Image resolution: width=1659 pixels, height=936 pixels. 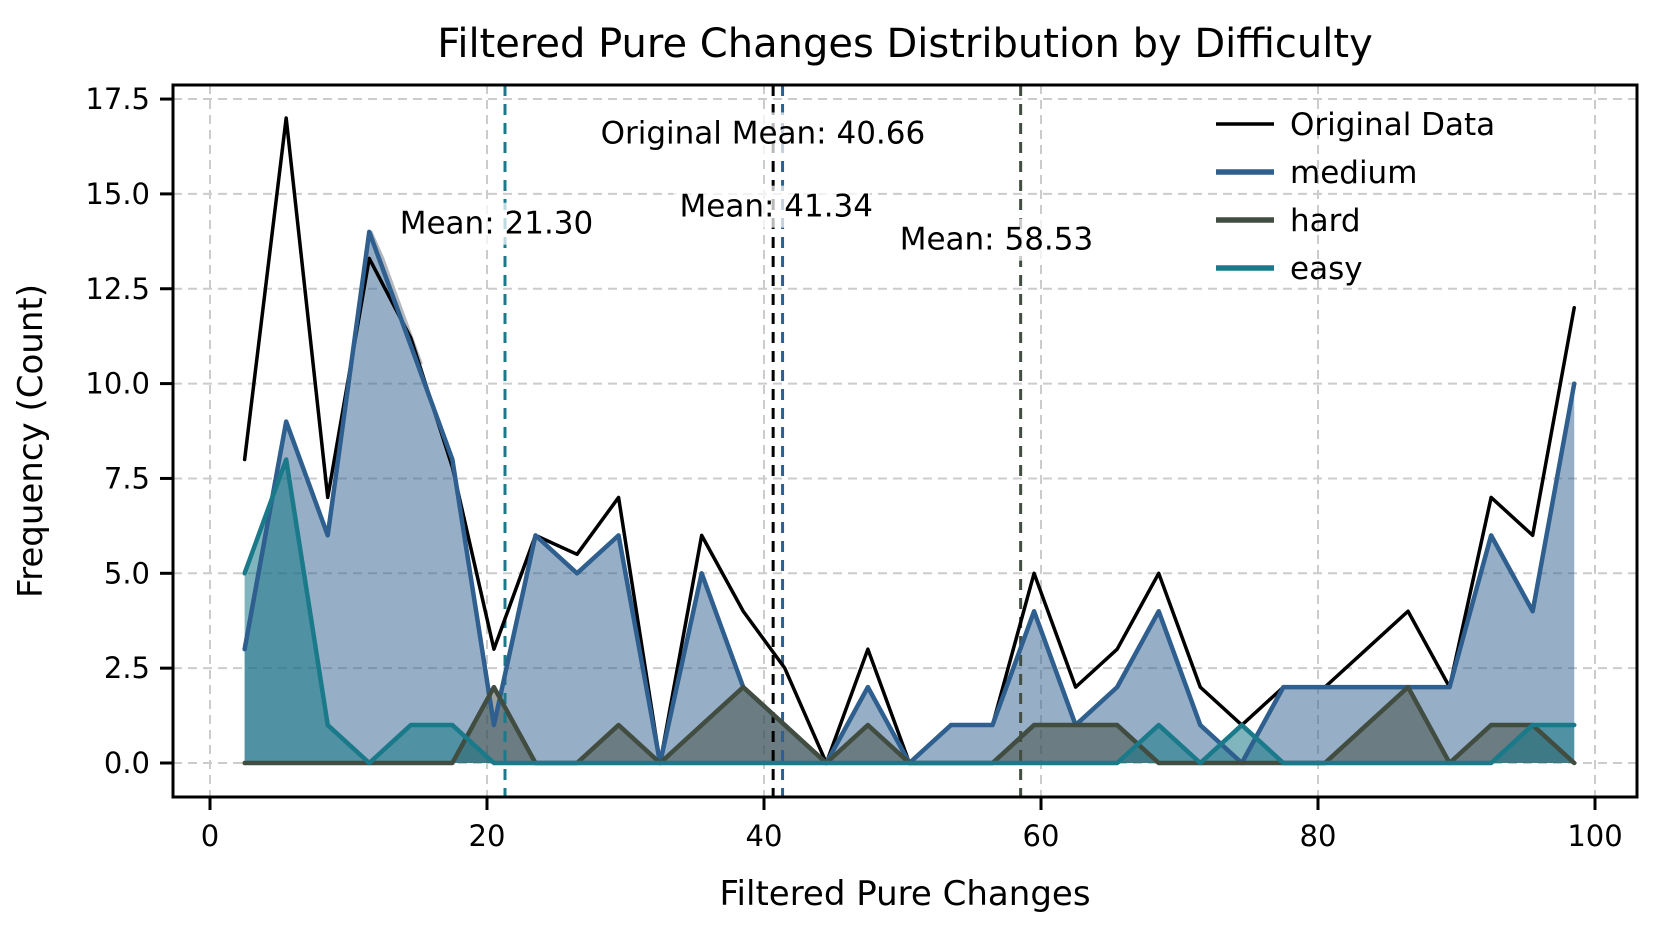 What do you see at coordinates (1594, 836) in the screenshot?
I see `x-tick-label: 100` at bounding box center [1594, 836].